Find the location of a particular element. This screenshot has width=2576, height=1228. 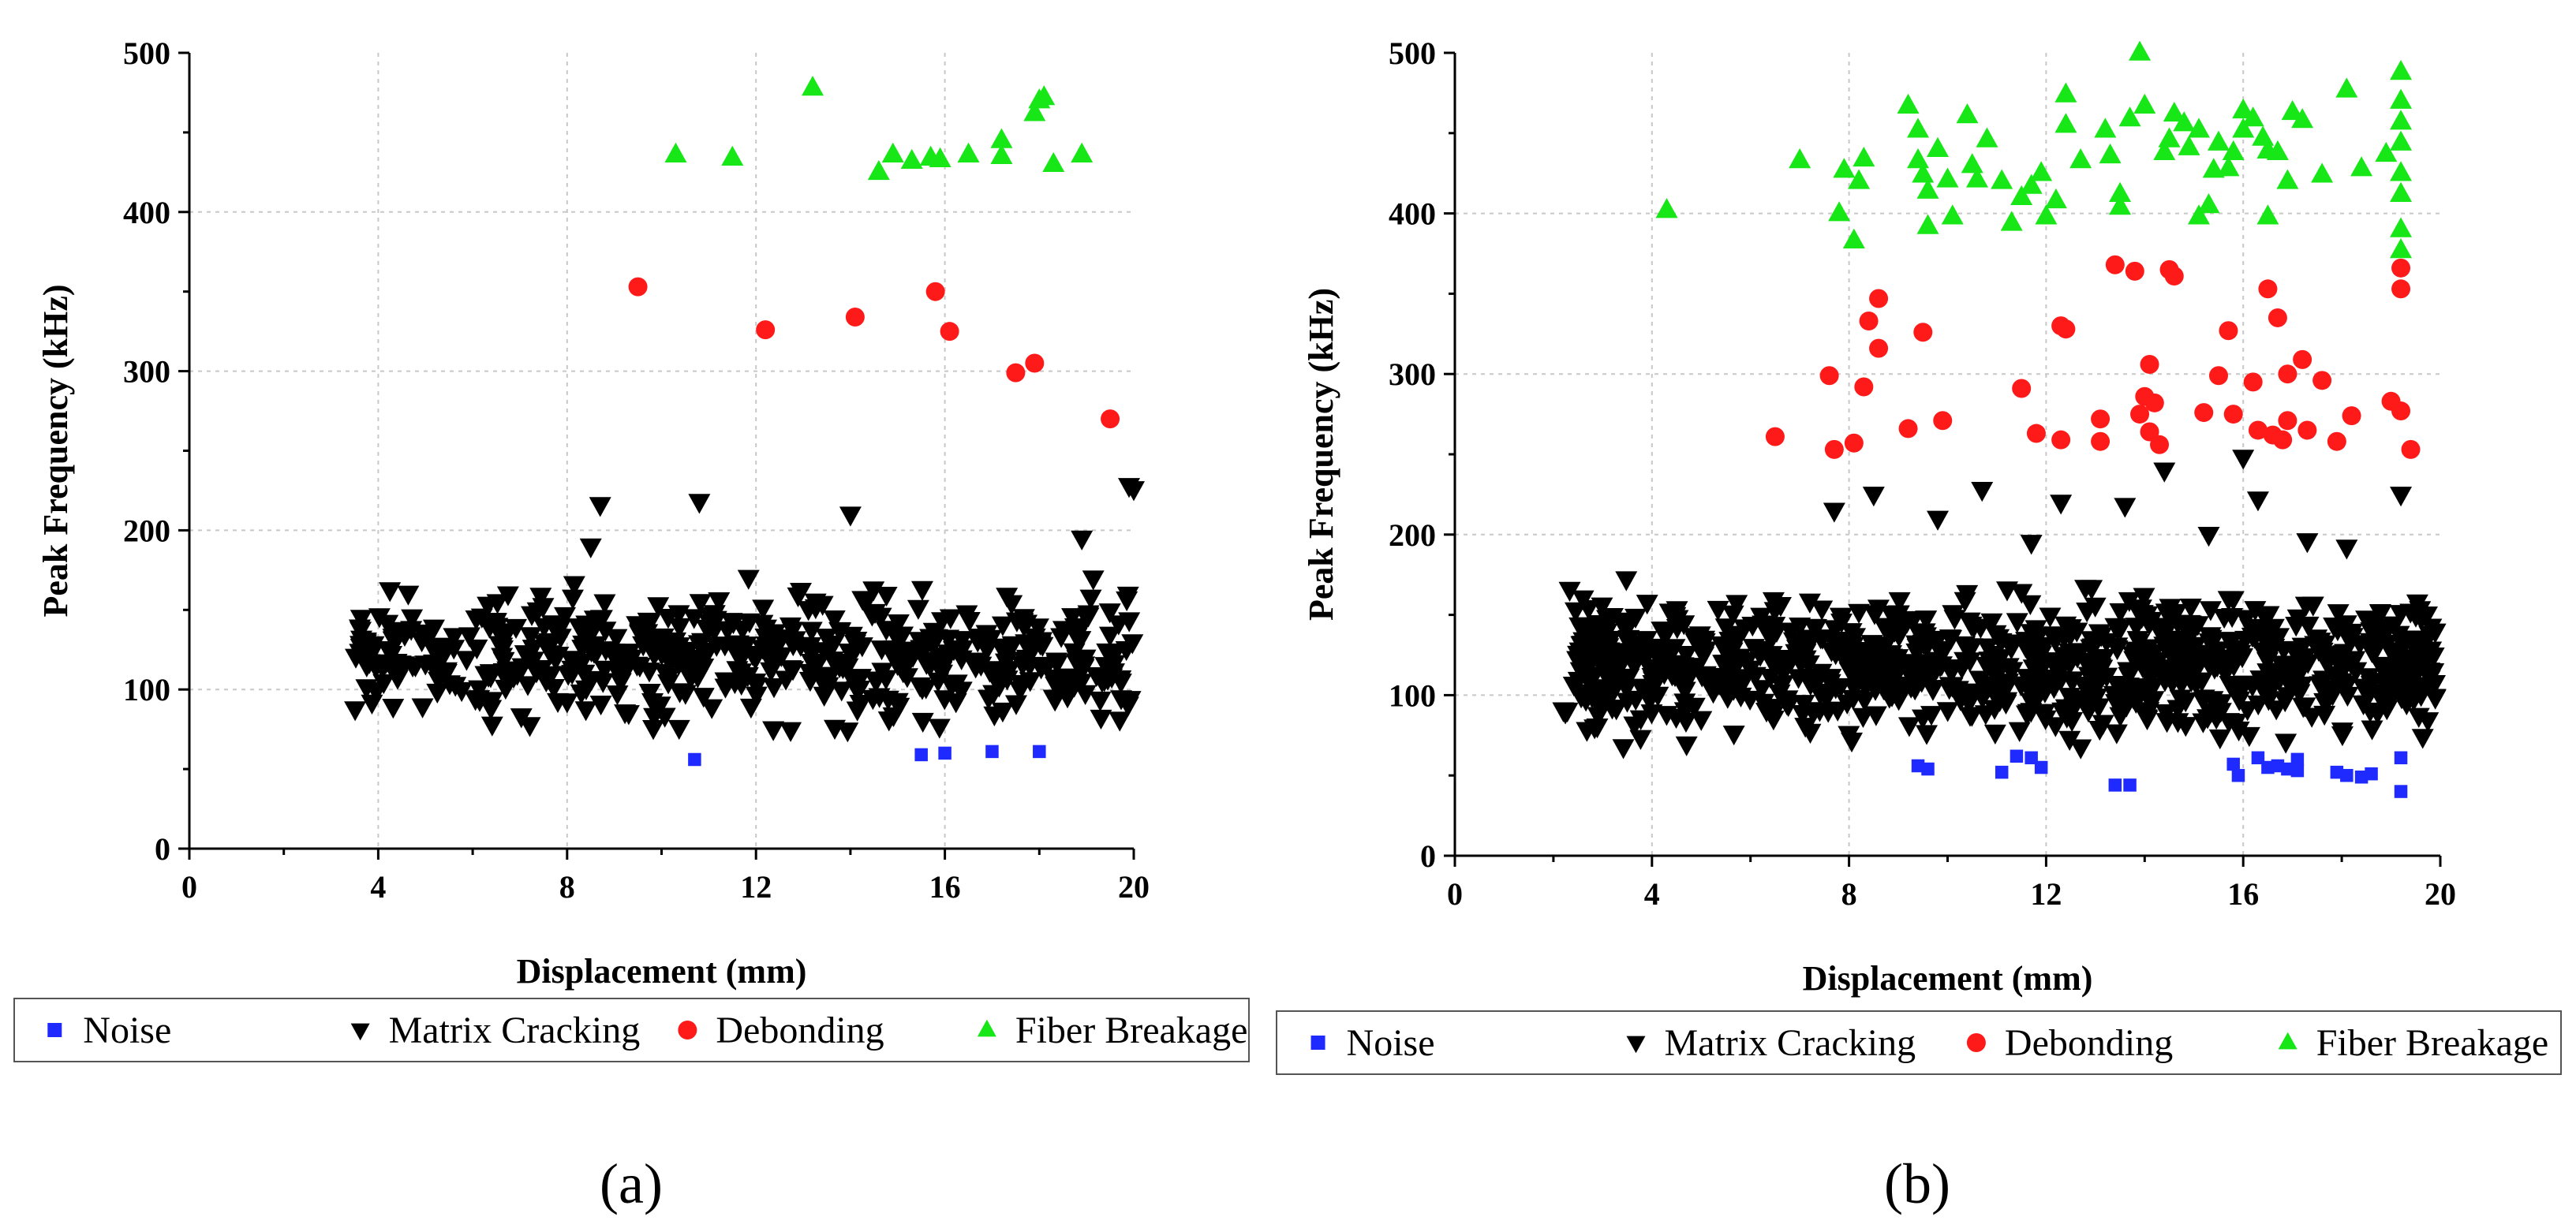

y-tick-label: 100 is located at coordinates (146, 689).